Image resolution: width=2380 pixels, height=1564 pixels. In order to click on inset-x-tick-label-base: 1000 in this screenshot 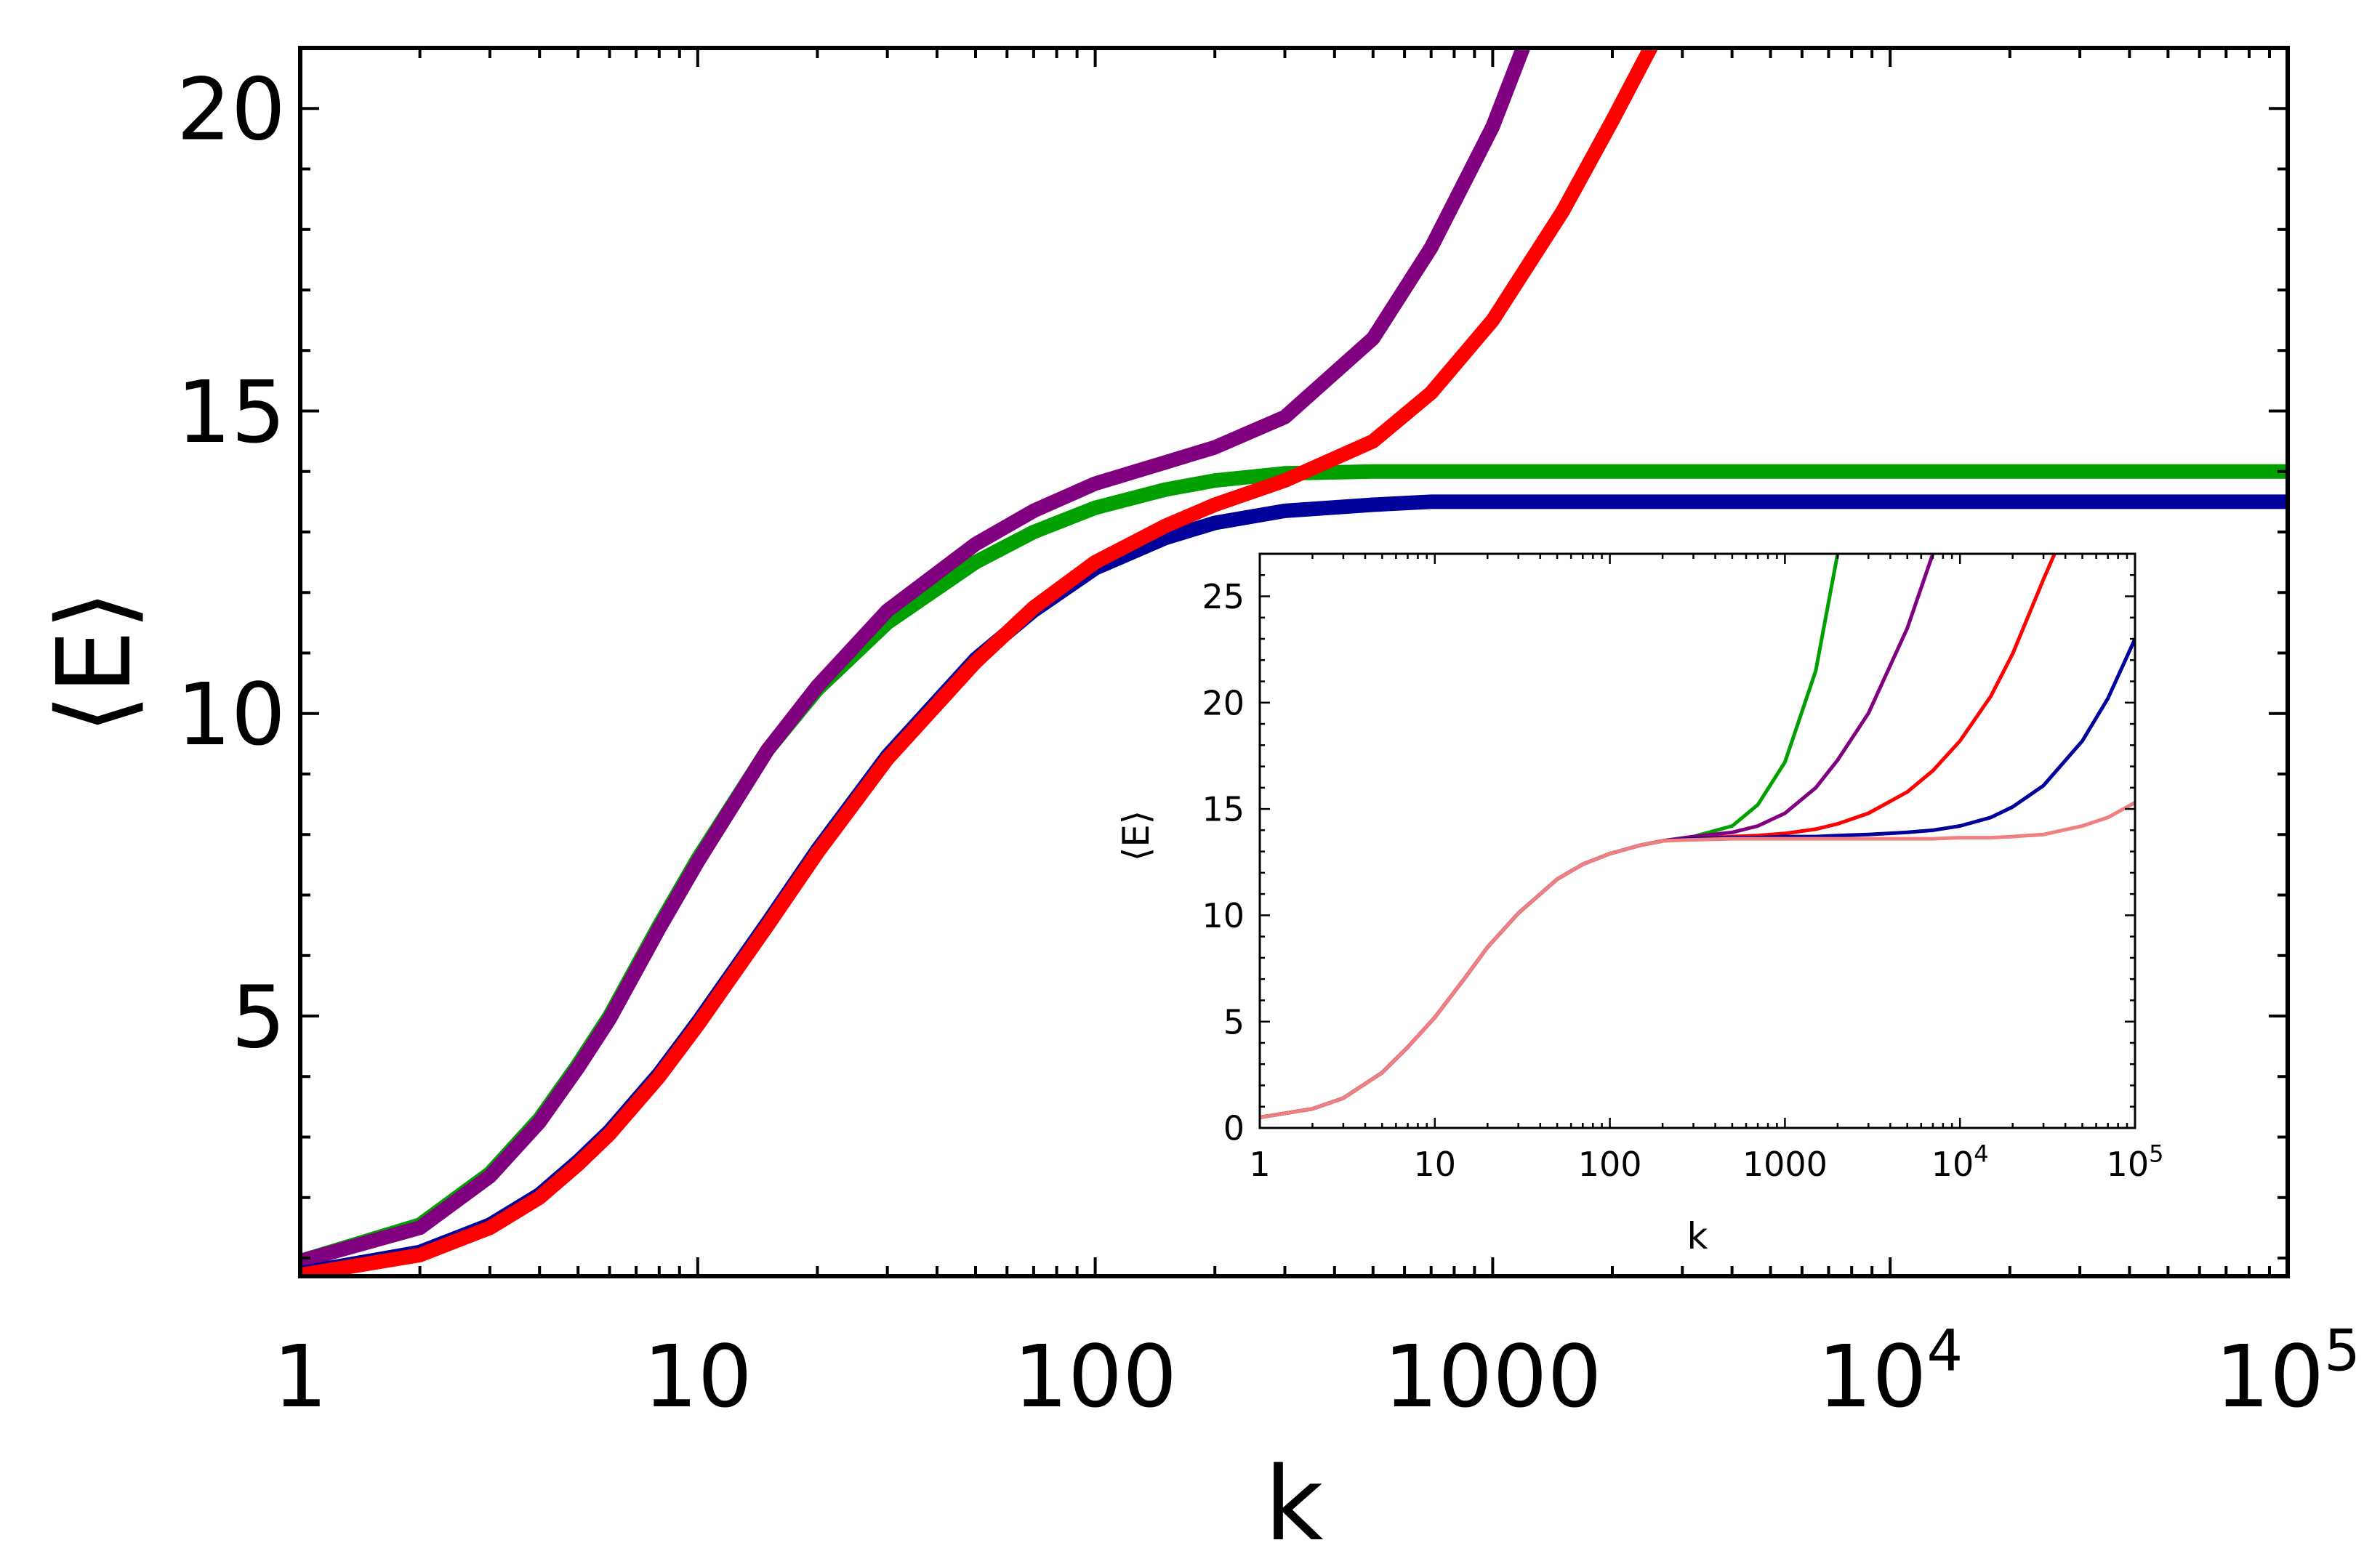, I will do `click(1785, 1164)`.